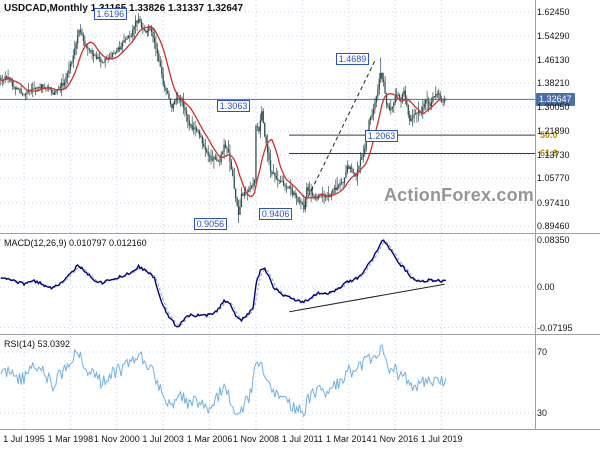  What do you see at coordinates (275, 213) in the screenshot?
I see `price-callout: 0.9406` at bounding box center [275, 213].